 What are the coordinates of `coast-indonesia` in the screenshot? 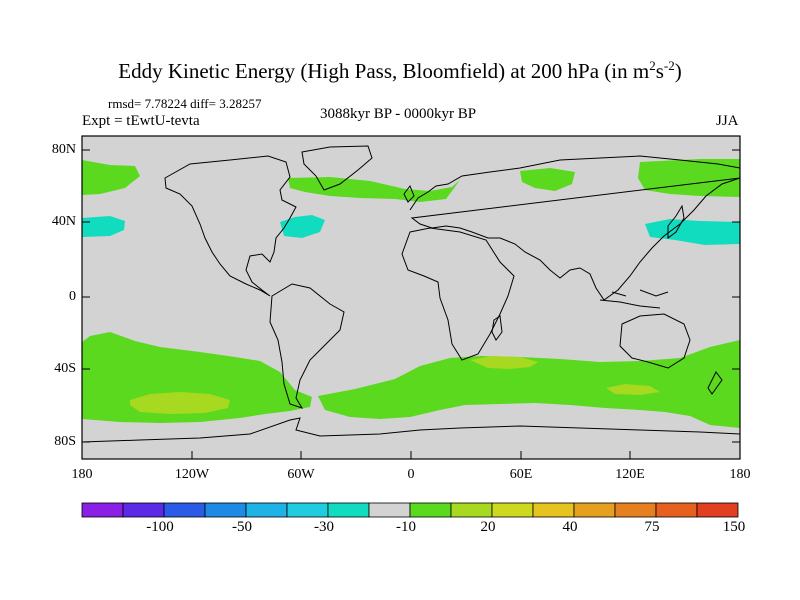 It's located at (634, 299).